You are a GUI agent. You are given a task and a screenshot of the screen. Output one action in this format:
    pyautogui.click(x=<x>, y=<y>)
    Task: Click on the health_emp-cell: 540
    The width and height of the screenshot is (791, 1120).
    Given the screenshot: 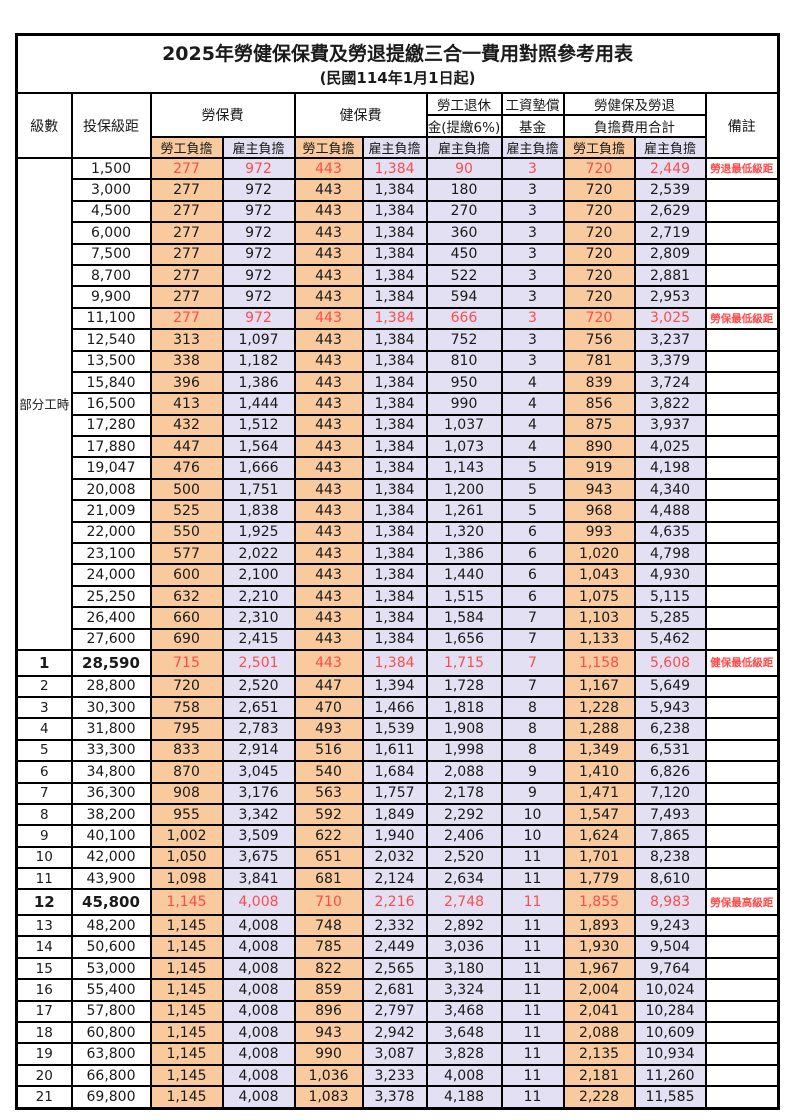 What is the action you would take?
    pyautogui.click(x=328, y=772)
    